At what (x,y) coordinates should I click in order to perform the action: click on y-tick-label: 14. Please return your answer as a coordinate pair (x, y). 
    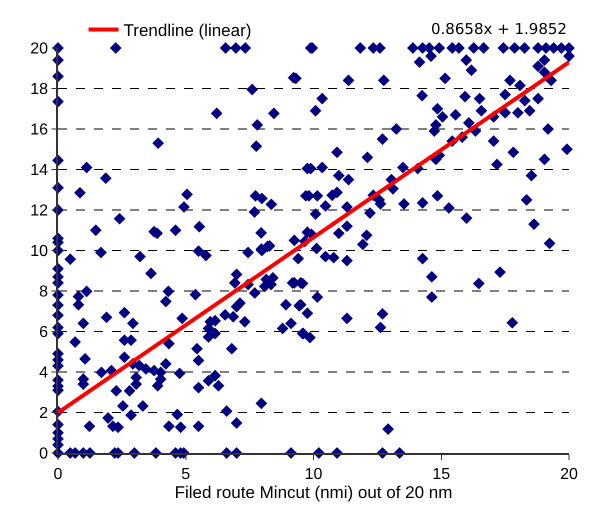
    Looking at the image, I should click on (39, 171).